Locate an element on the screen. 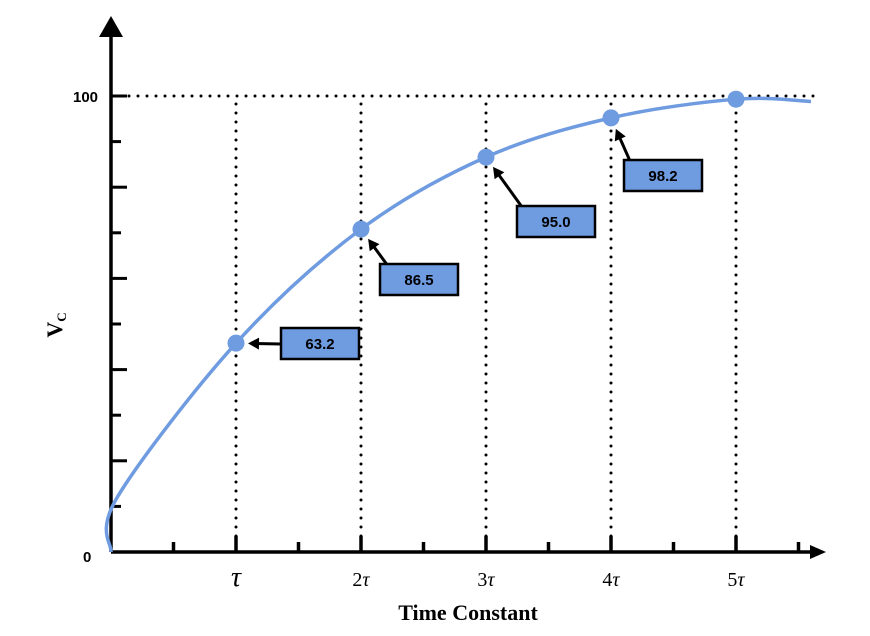 The width and height of the screenshot is (870, 636). annotation-label: 63.2 is located at coordinates (319, 344).